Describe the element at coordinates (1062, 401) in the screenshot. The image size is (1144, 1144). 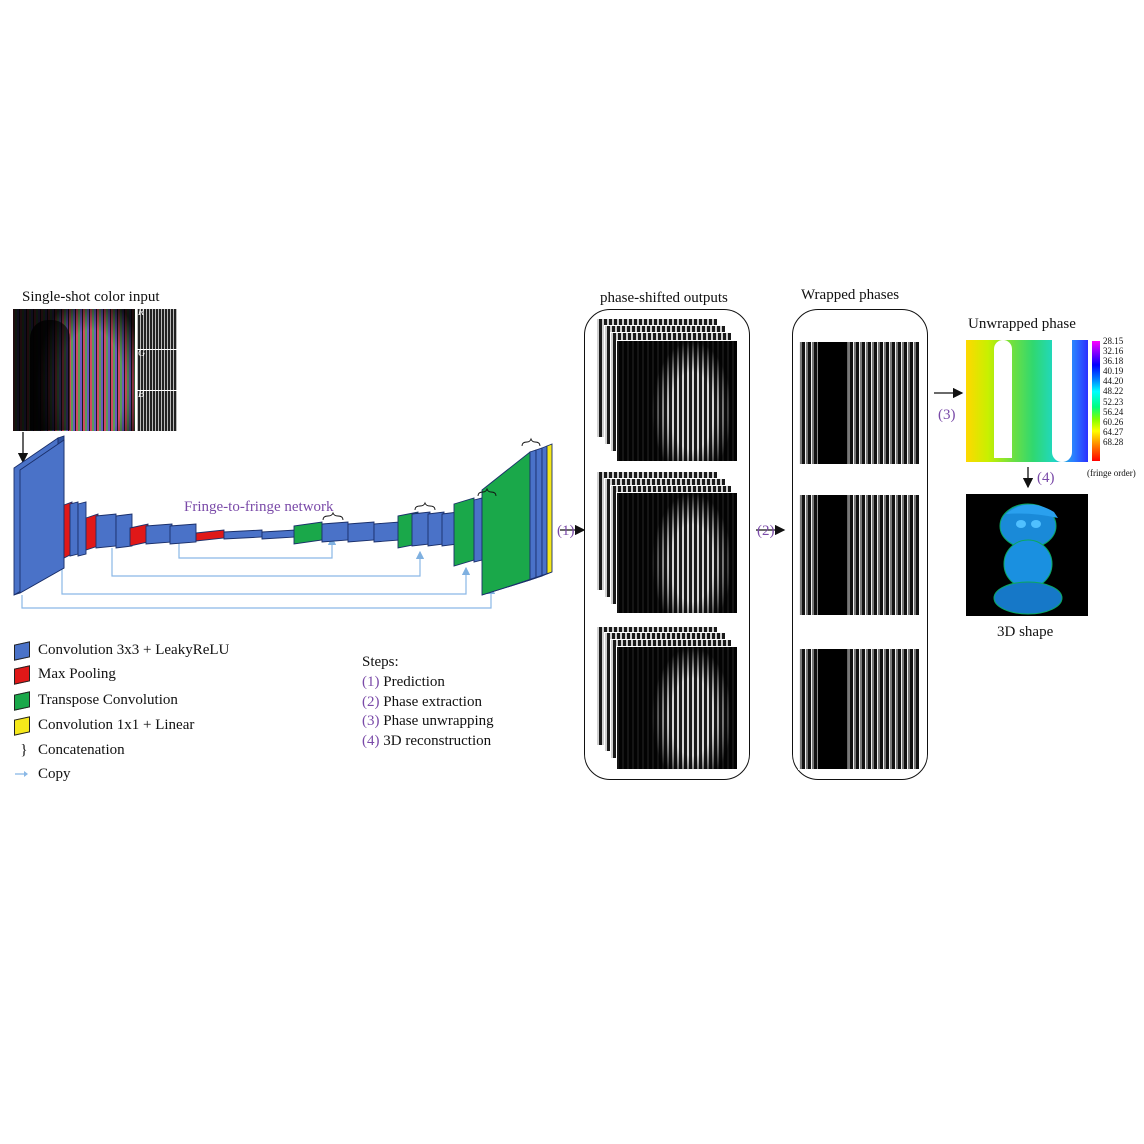
I see `unwrapped-mask-right` at that location.